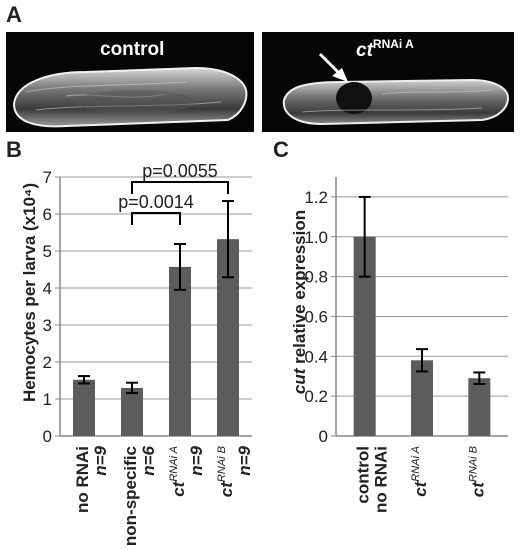 The image size is (520, 550). I want to click on chart-c-ytick-label: 0.4, so click(316, 356).